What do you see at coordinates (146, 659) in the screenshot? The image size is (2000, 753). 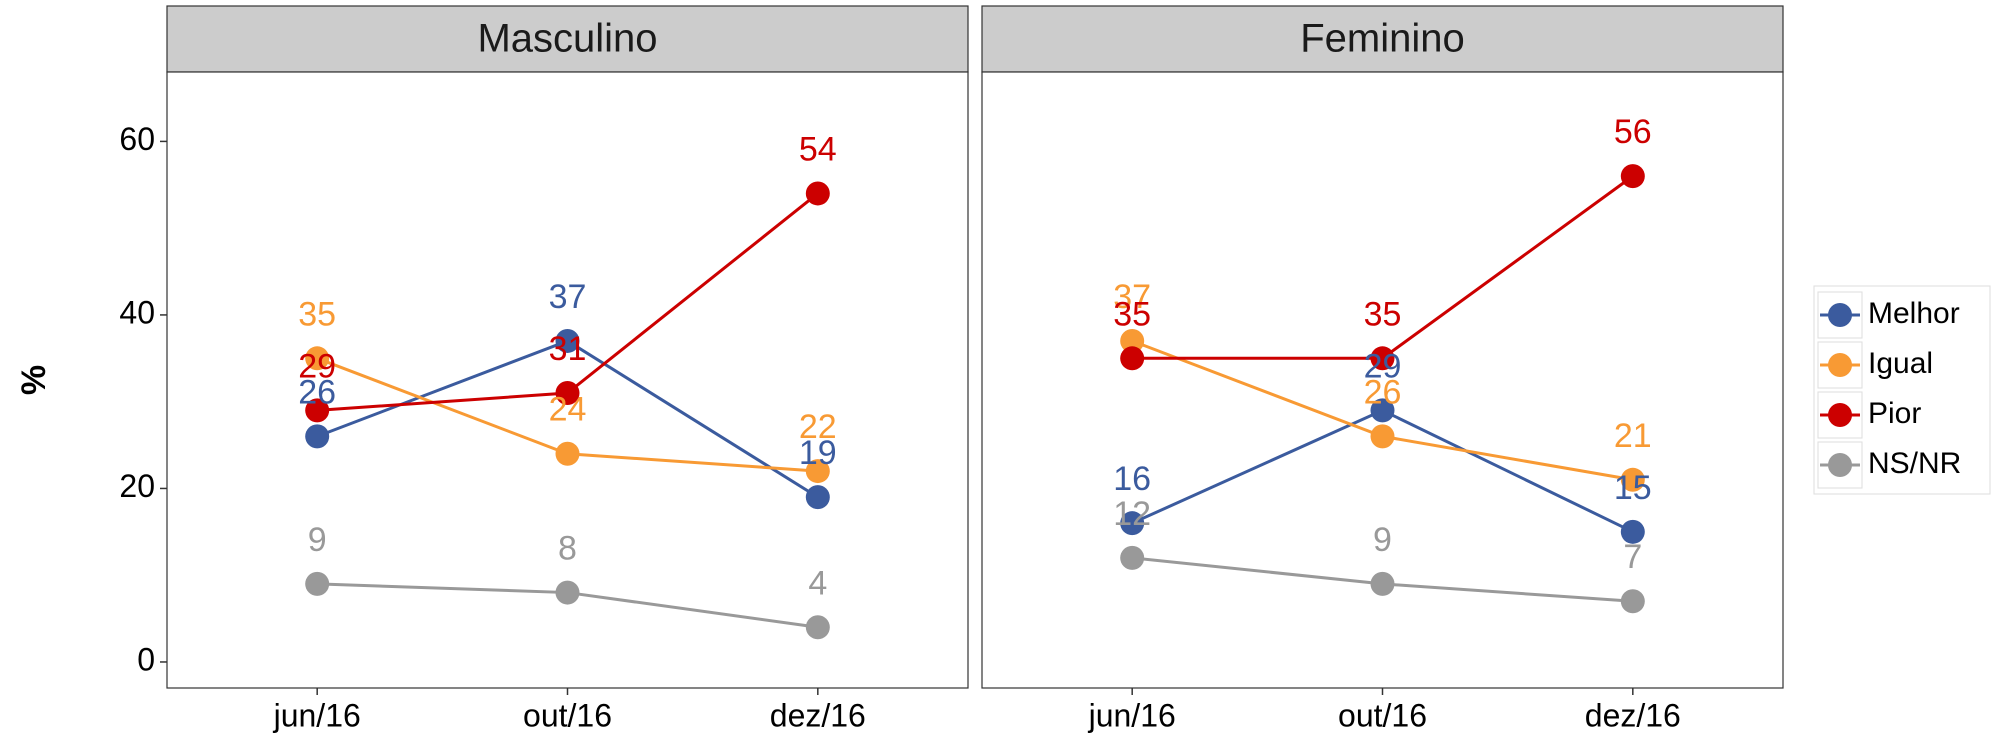 I see `y-tick-label: 0` at bounding box center [146, 659].